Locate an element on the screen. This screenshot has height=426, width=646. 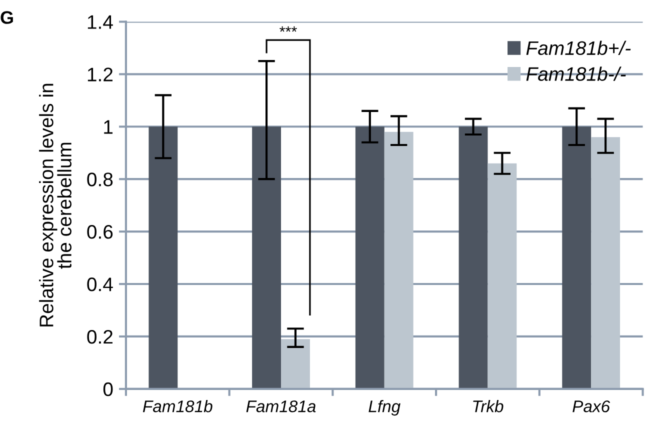
y-tick-label: 0.6 is located at coordinates (100, 232).